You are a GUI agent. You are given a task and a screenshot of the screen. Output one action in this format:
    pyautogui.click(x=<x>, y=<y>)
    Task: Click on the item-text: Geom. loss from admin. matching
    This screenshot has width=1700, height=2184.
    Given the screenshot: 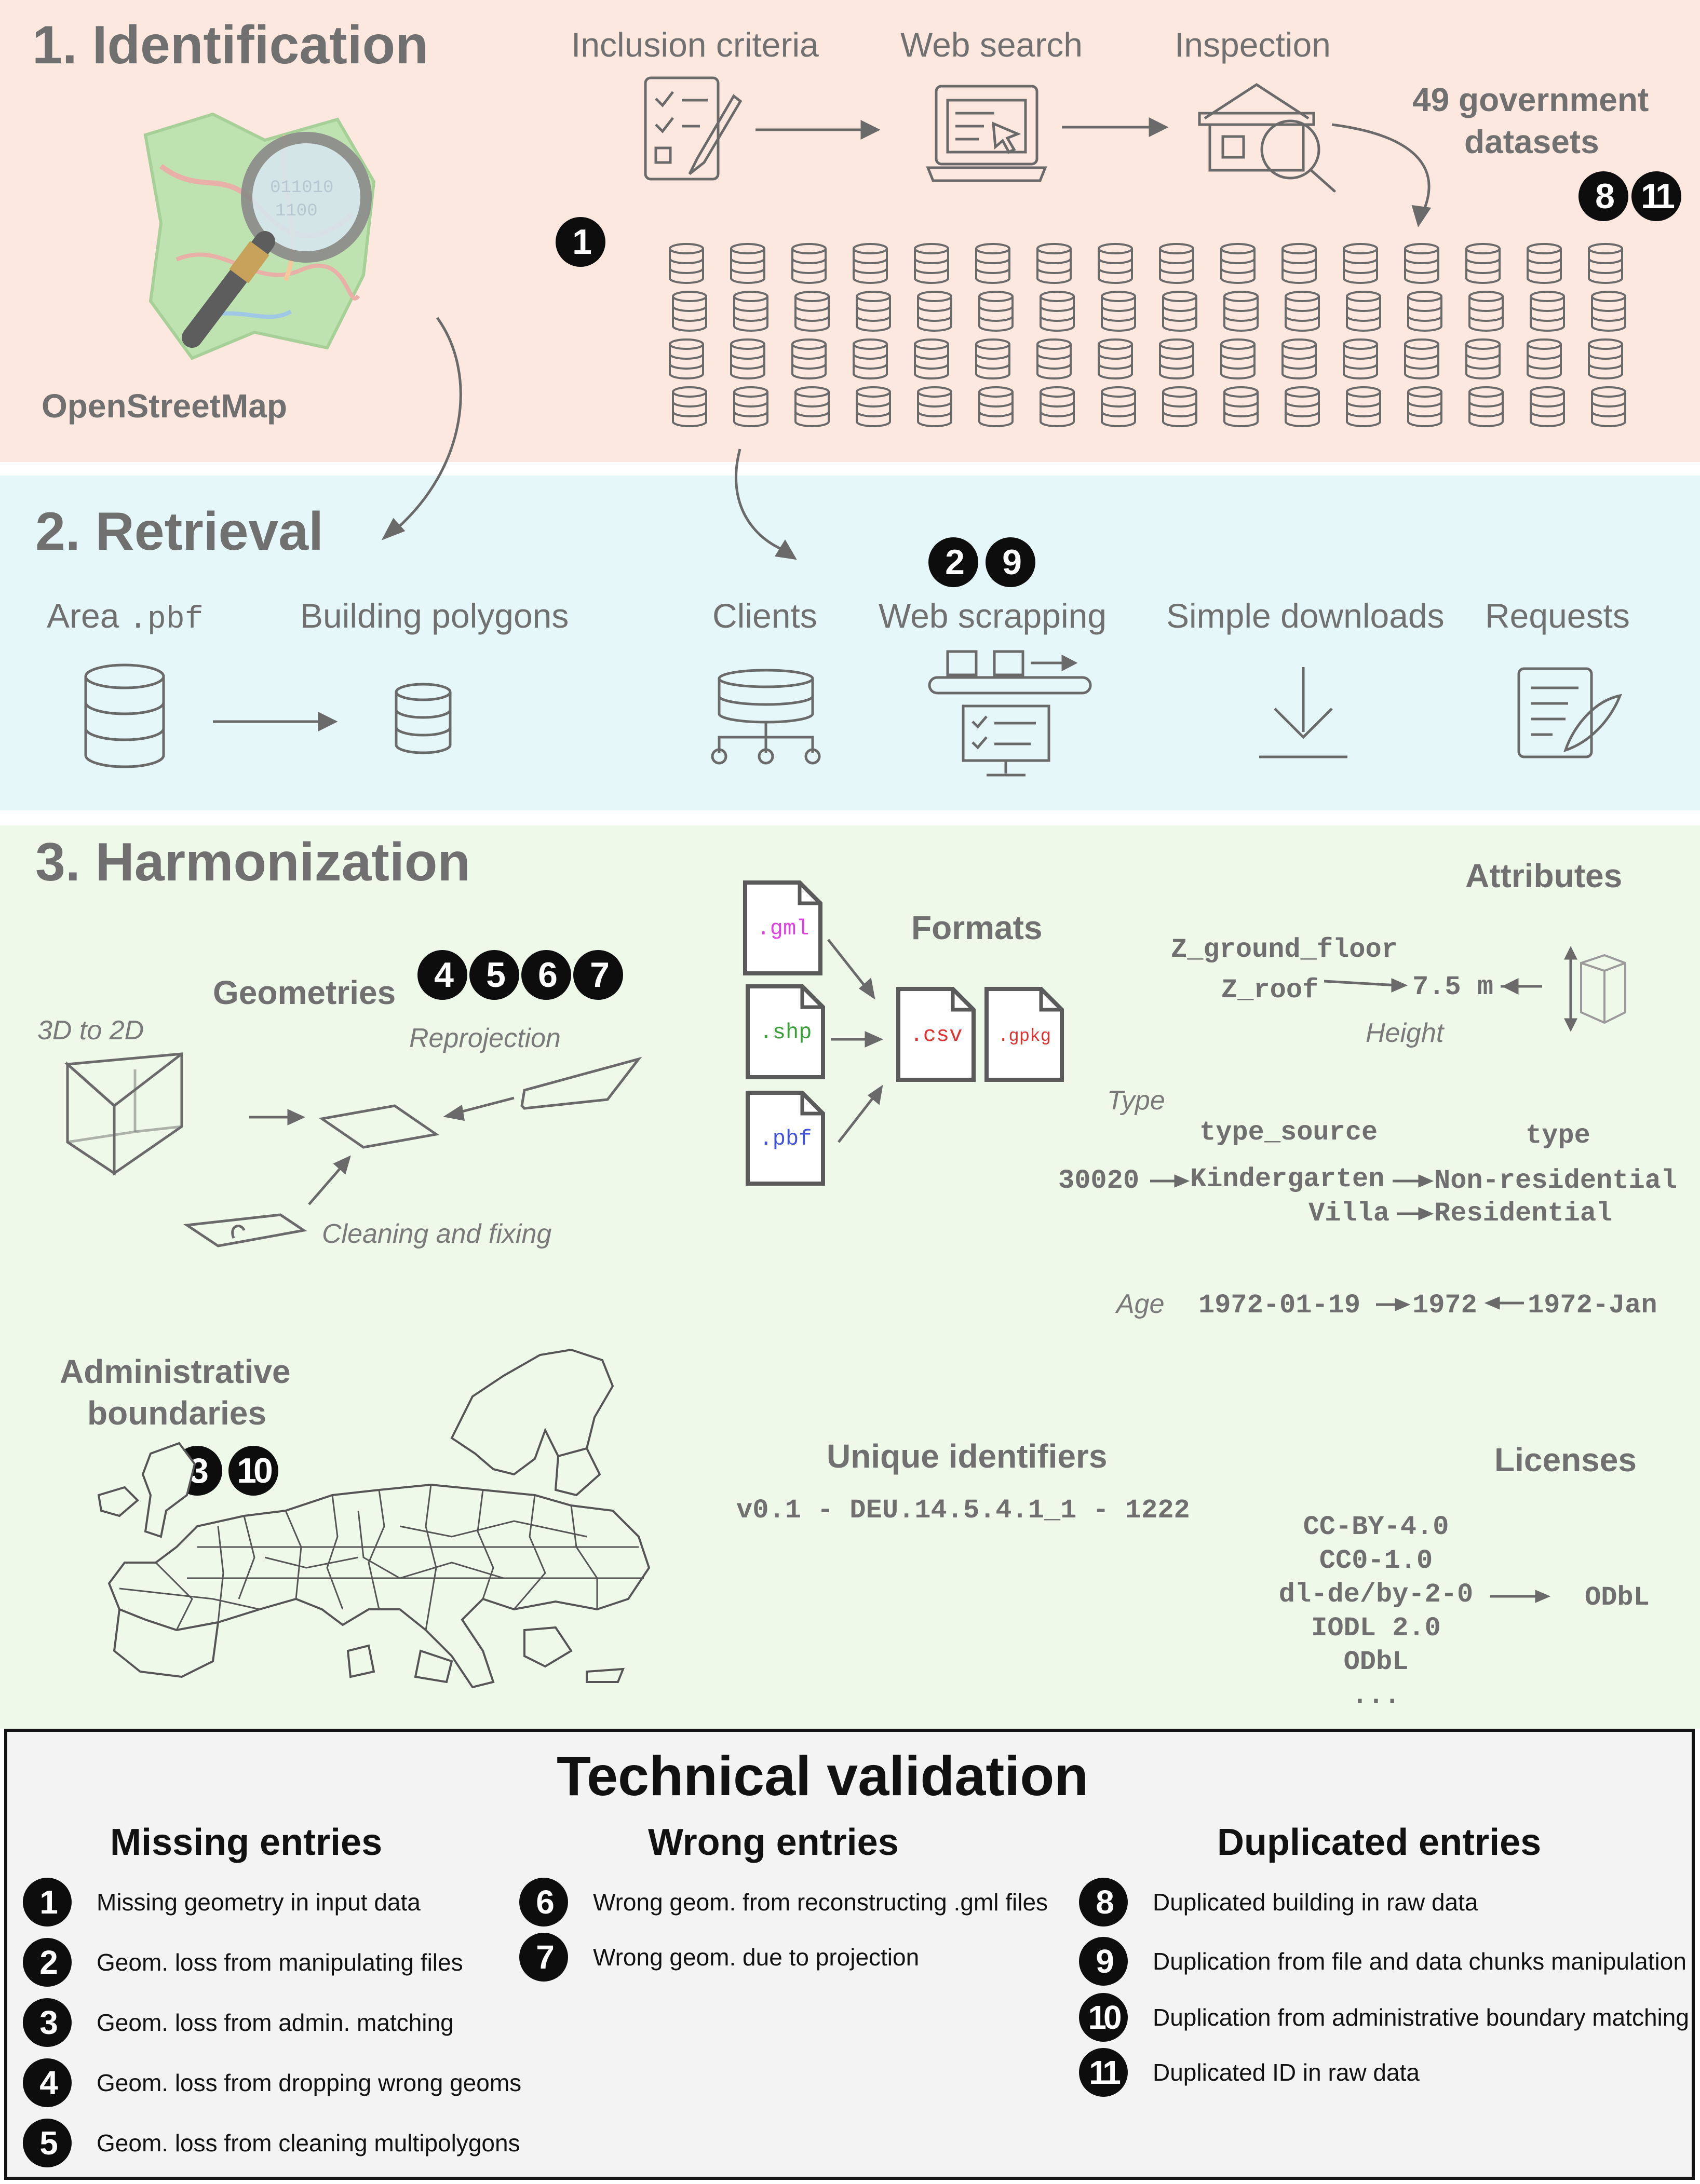 What is the action you would take?
    pyautogui.click(x=275, y=2022)
    